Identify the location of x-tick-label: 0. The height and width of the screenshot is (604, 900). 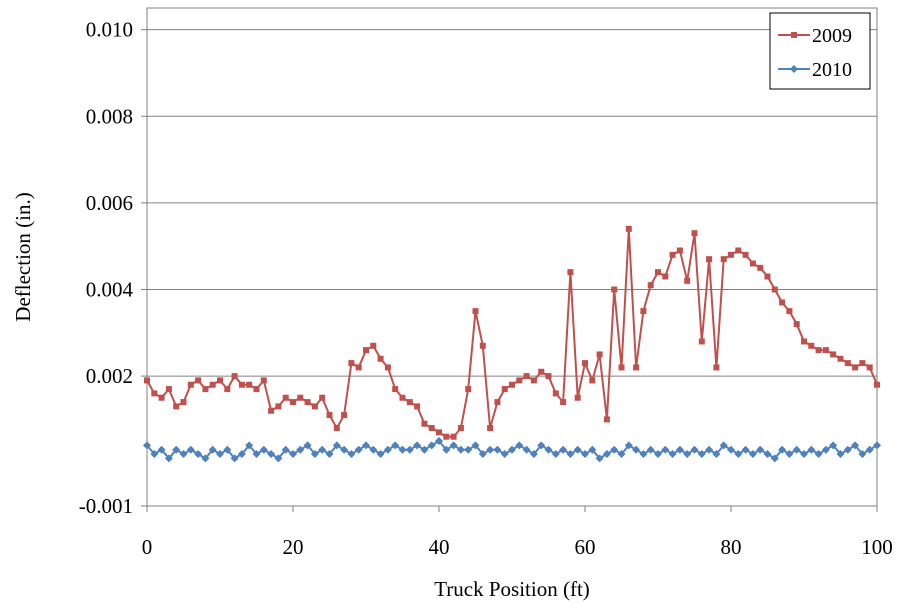
(147, 547).